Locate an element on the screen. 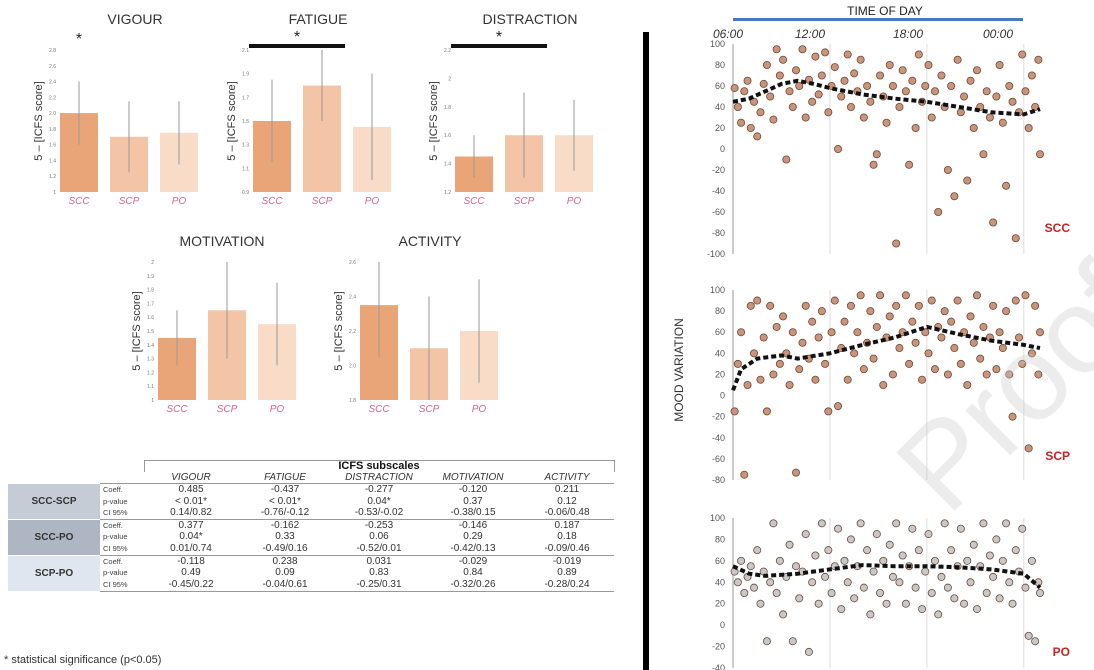 Image resolution: width=1094 pixels, height=670 pixels. y-tick-label: 100 is located at coordinates (717, 44).